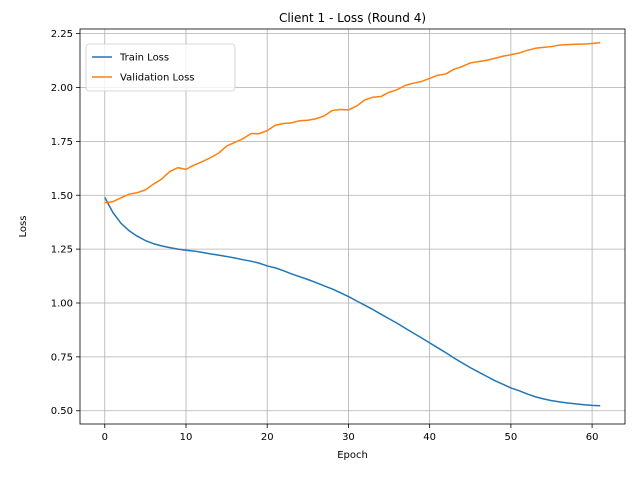  Describe the element at coordinates (62, 357) in the screenshot. I see `y-tick-label: 0.75` at that location.